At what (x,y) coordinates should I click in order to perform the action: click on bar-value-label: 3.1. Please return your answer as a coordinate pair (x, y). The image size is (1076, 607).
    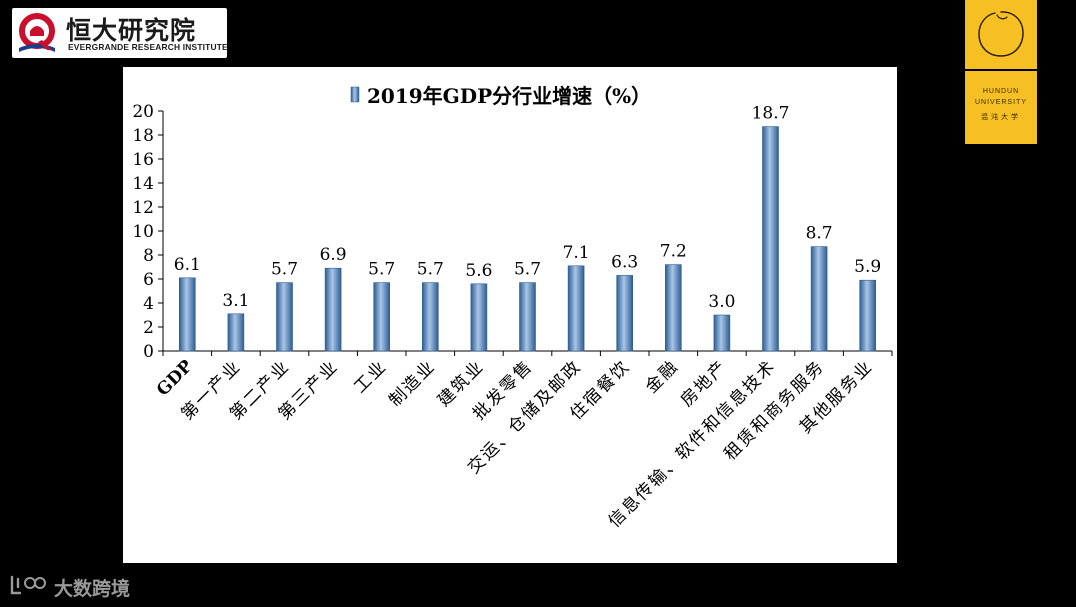
    Looking at the image, I should click on (235, 301).